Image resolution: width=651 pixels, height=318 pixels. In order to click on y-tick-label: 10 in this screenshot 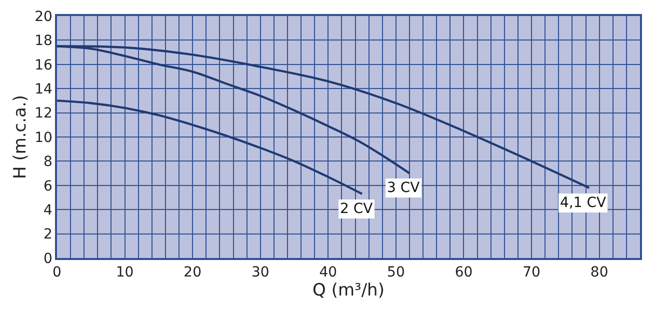, I will do `click(43, 138)`.